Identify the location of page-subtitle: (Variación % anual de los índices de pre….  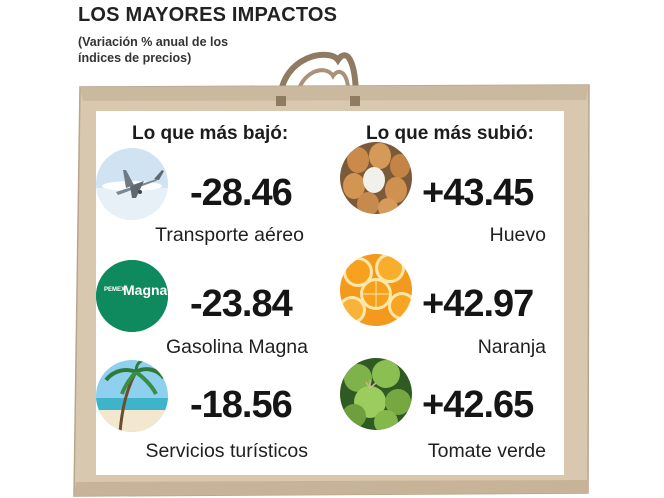
(188, 50).